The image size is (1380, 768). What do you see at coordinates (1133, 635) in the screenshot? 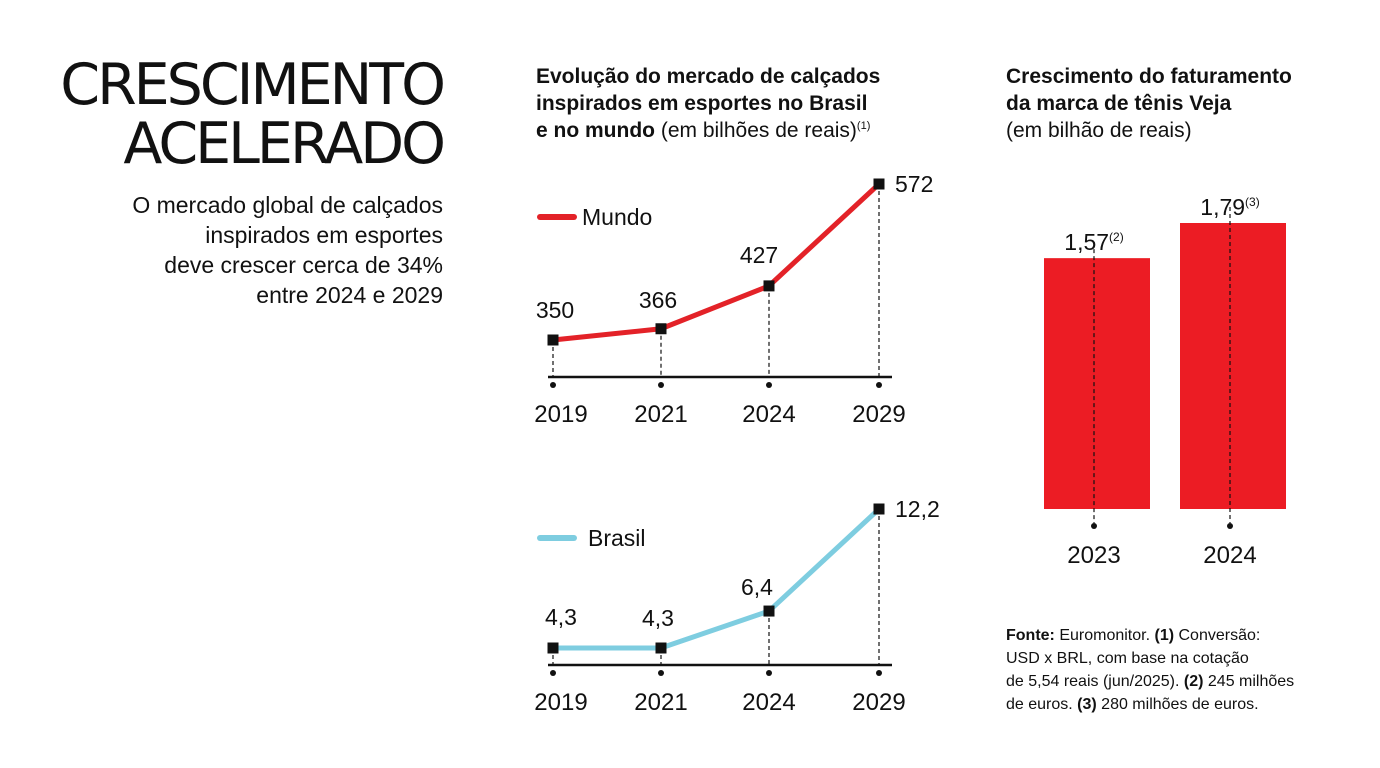
I see `source-line-1: Fonte: Euromonitor. (1) Conversão:` at bounding box center [1133, 635].